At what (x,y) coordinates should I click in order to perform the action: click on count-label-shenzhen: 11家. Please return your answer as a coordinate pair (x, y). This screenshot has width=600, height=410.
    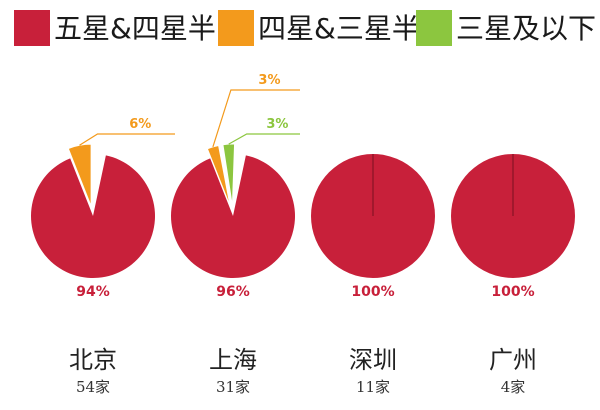
    Looking at the image, I should click on (373, 387).